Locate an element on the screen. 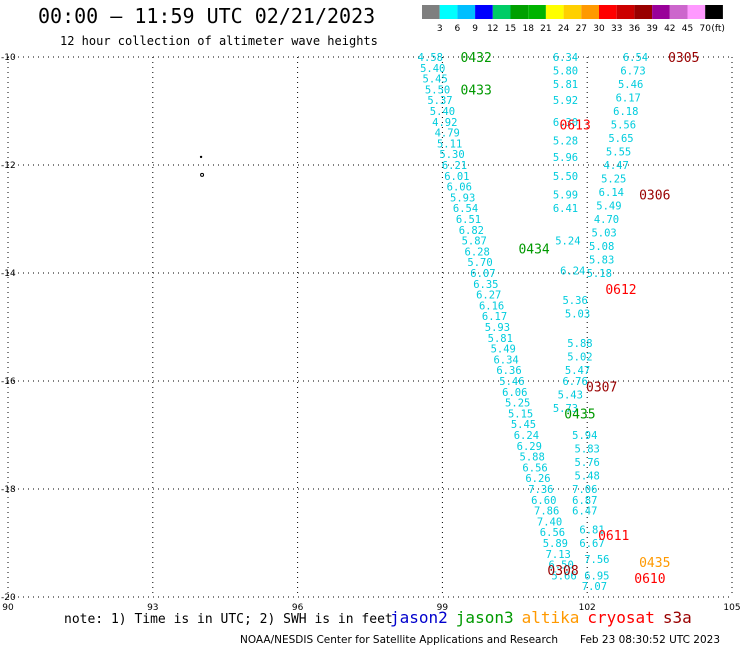 Image resolution: width=740 pixels, height=650 pixels. swh-value: 5.87 is located at coordinates (474, 242).